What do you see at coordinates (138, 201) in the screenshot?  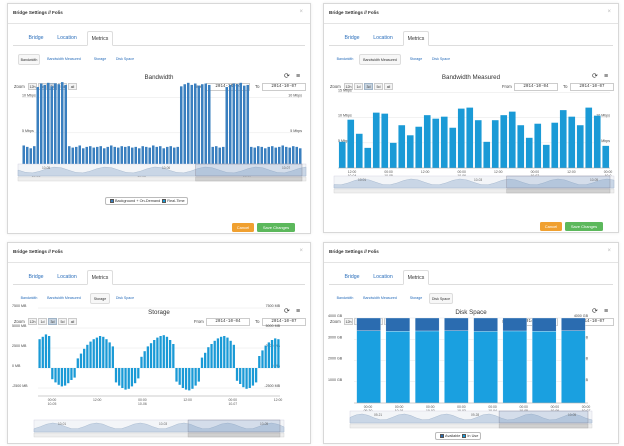 I see `legend-item-label: Background + On-Demand` at bounding box center [138, 201].